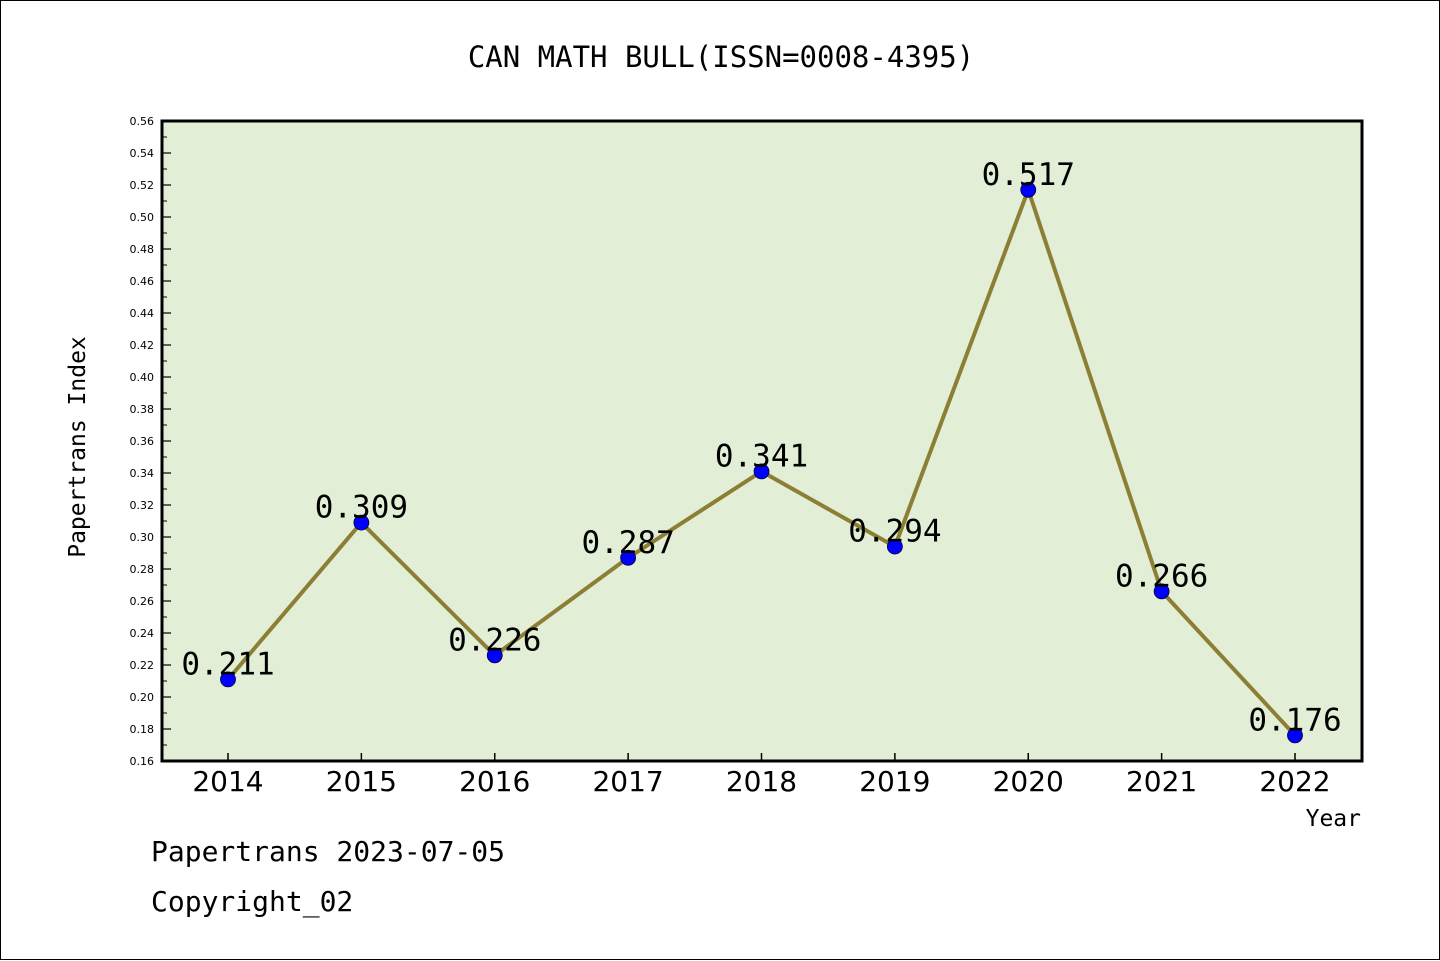  Describe the element at coordinates (361, 508) in the screenshot. I see `data-label: 0.309` at that location.